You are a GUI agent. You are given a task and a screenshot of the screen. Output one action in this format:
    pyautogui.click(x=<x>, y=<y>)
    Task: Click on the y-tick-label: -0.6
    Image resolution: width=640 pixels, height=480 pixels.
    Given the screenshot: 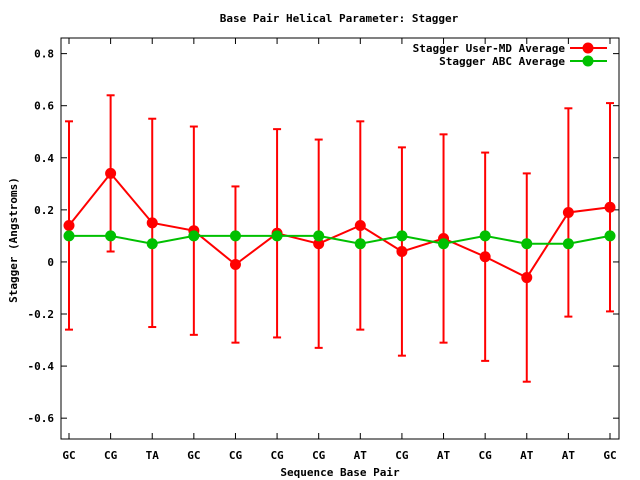 What is the action you would take?
    pyautogui.click(x=41, y=418)
    